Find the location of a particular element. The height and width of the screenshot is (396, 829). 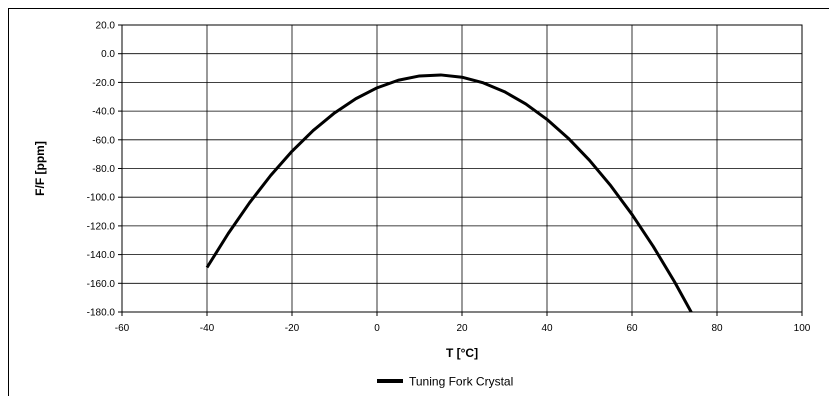

y-tick-label: -140.0 is located at coordinates (101, 255).